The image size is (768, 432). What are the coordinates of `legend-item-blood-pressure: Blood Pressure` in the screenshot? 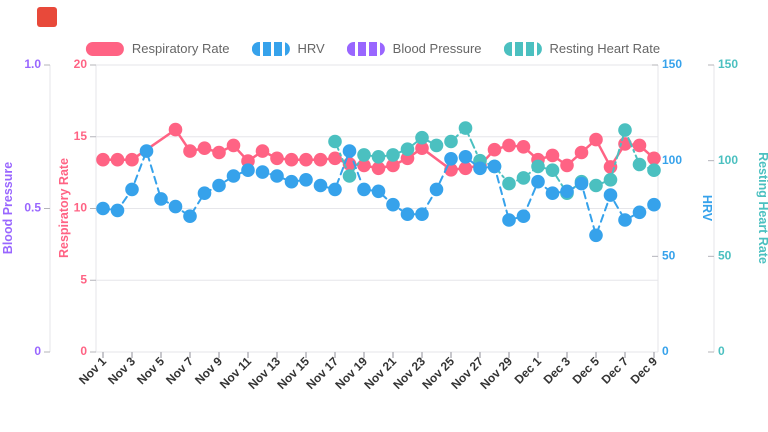 It's located at (414, 49).